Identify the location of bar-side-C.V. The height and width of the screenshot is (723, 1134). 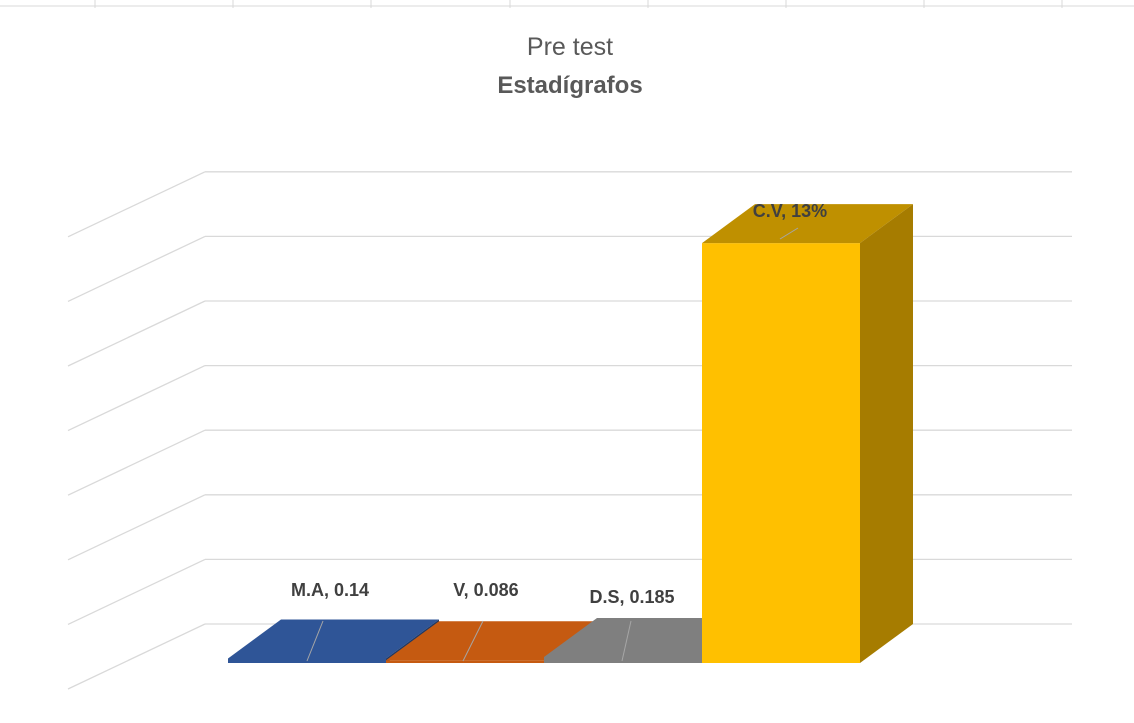
(886, 433).